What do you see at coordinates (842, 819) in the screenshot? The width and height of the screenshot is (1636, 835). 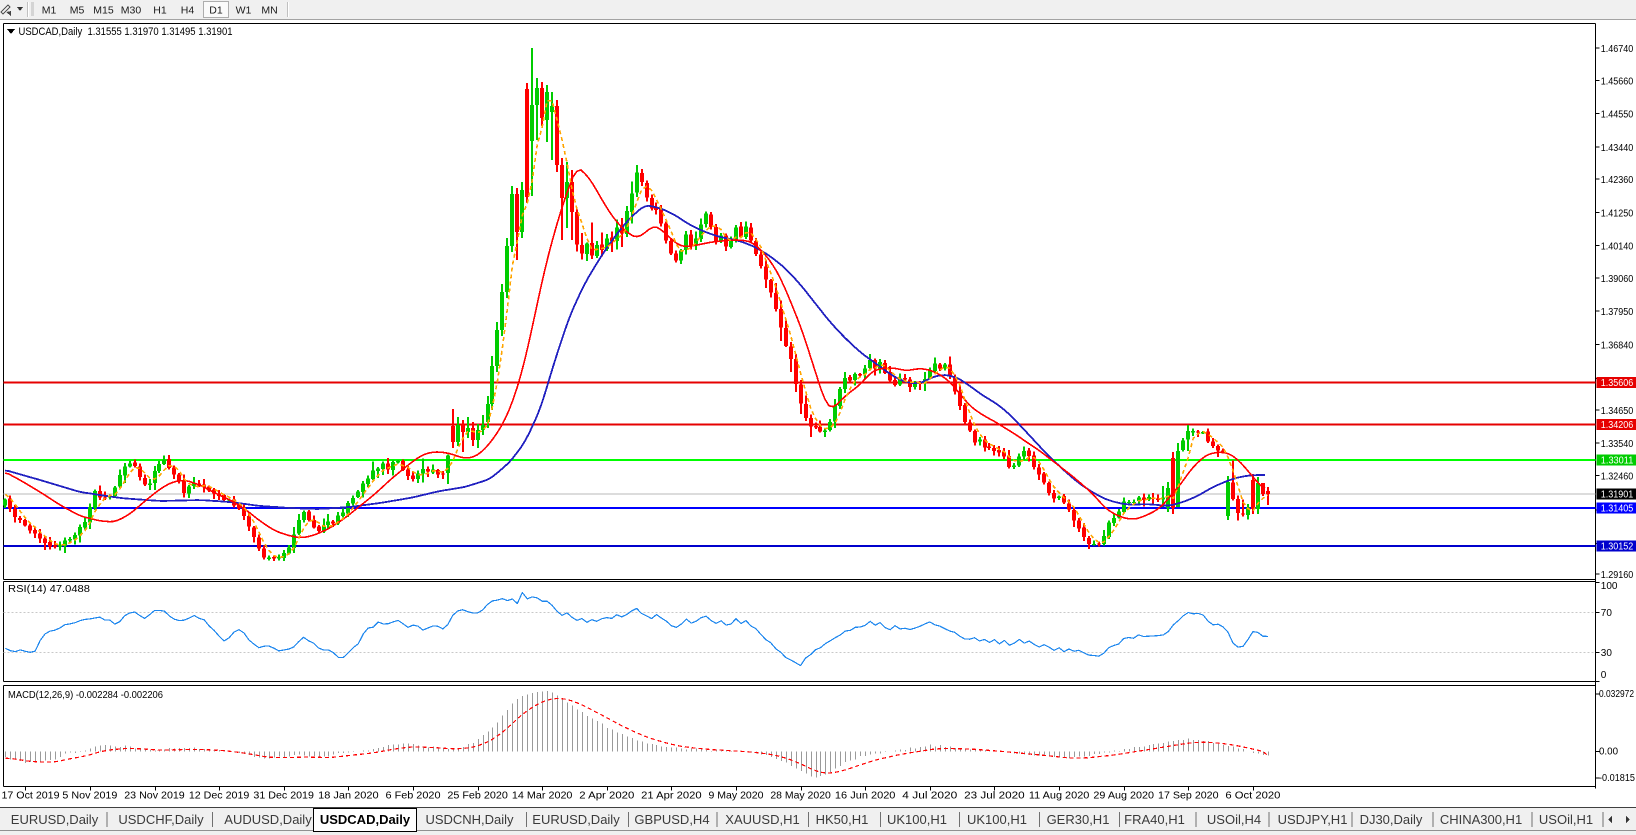 I see `svg-text: HK50,H1` at bounding box center [842, 819].